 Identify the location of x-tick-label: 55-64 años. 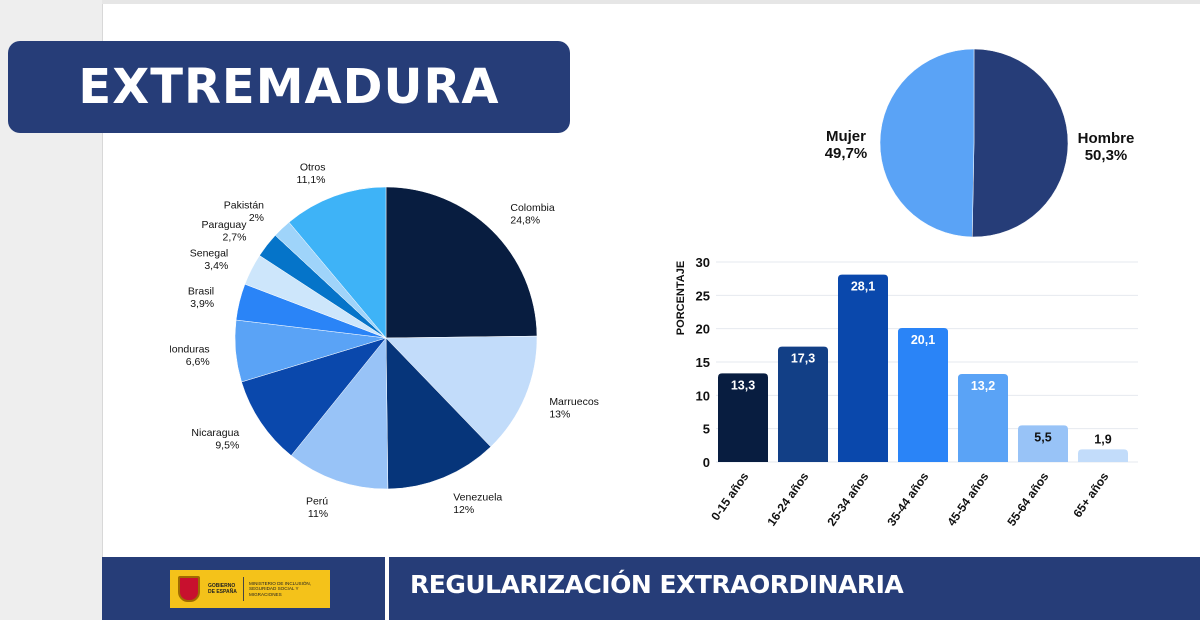
(1027, 498).